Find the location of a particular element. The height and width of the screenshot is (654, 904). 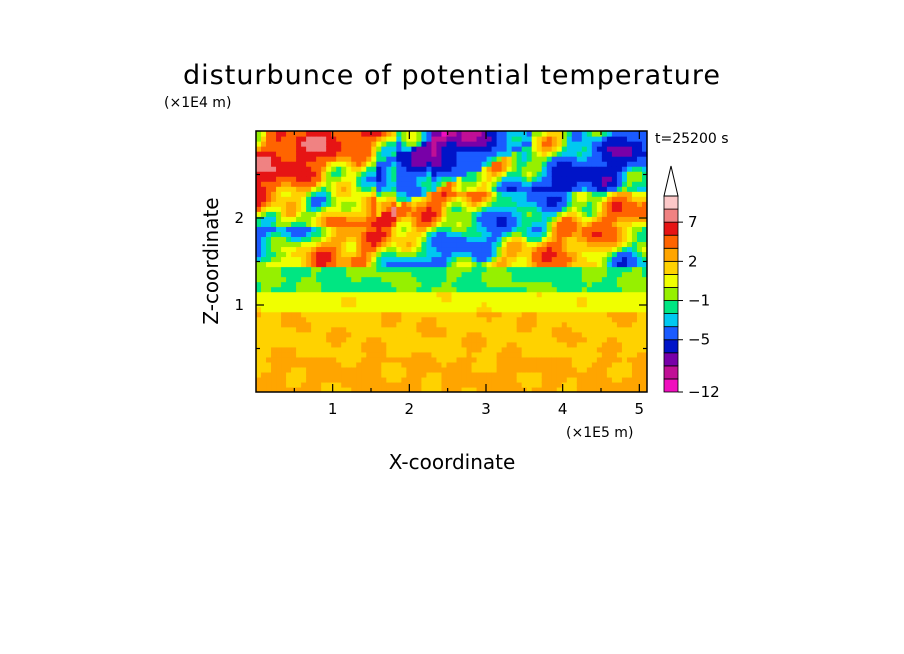

x-tick-label: 5 is located at coordinates (640, 409).